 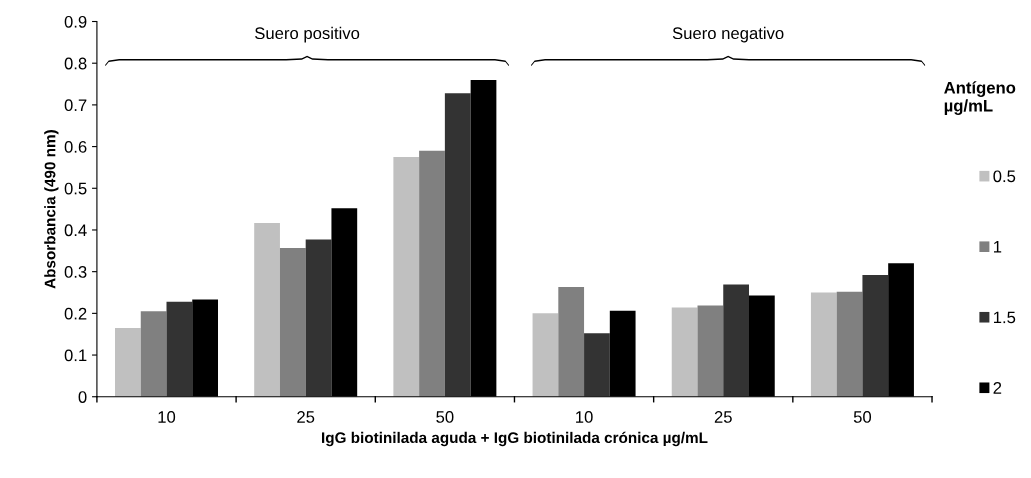 What do you see at coordinates (998, 247) in the screenshot?
I see `legend-label: 1` at bounding box center [998, 247].